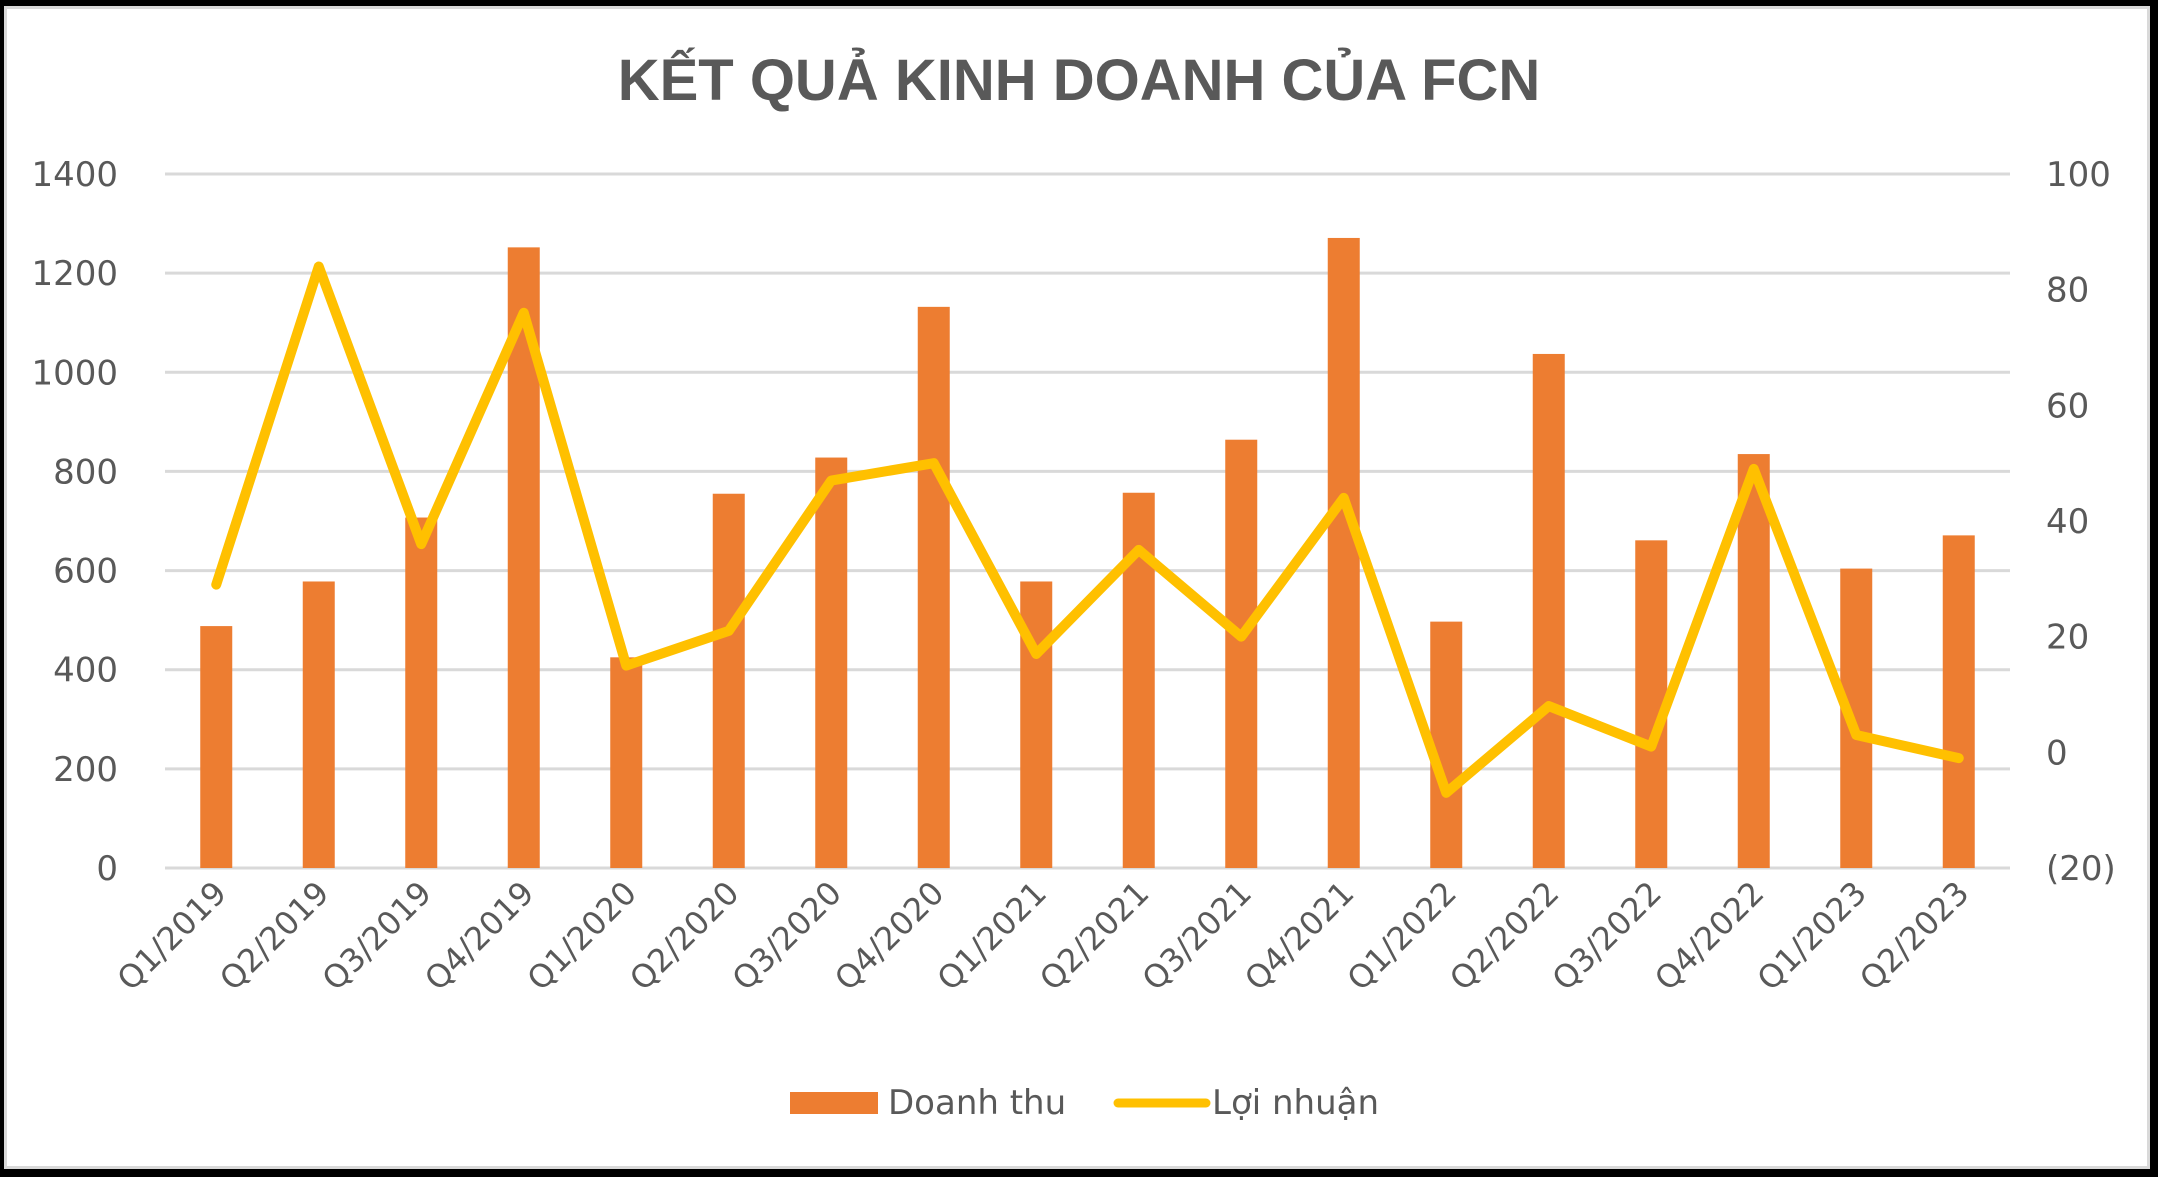 The image size is (2158, 1177). I want to click on left-tick-label: 400, so click(85, 671).